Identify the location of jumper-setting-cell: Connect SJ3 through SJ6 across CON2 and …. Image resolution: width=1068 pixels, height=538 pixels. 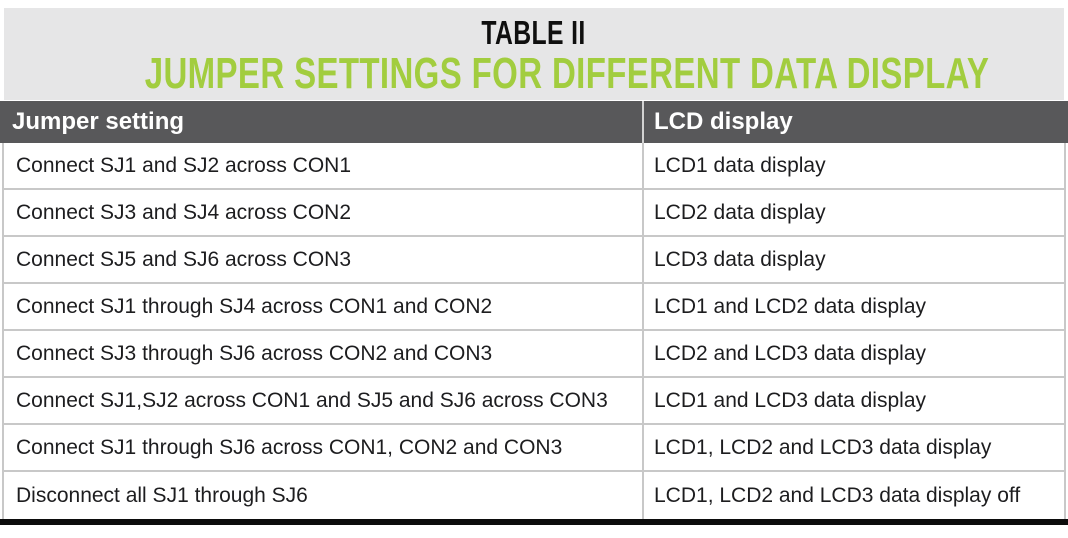
(324, 353).